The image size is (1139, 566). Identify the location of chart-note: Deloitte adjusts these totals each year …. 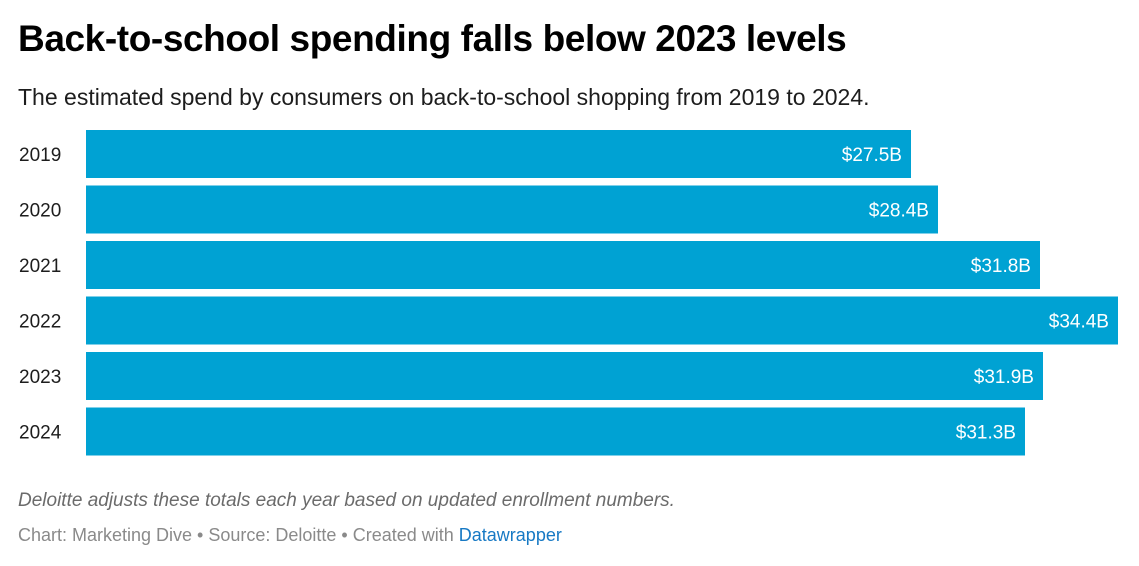
(346, 500).